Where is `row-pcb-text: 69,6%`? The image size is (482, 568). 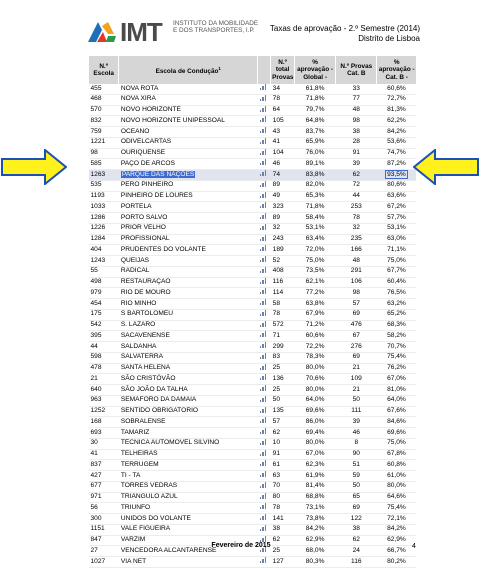 row-pcb-text: 69,6% is located at coordinates (396, 432).